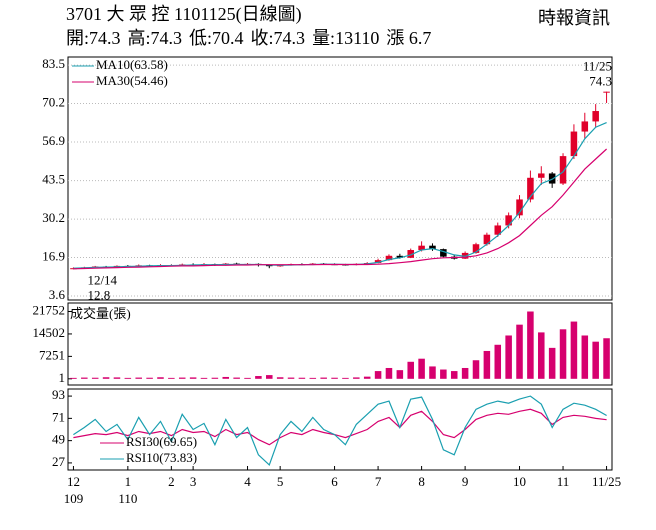 The image size is (656, 530). I want to click on annotation-date: 12/14, so click(102, 279).